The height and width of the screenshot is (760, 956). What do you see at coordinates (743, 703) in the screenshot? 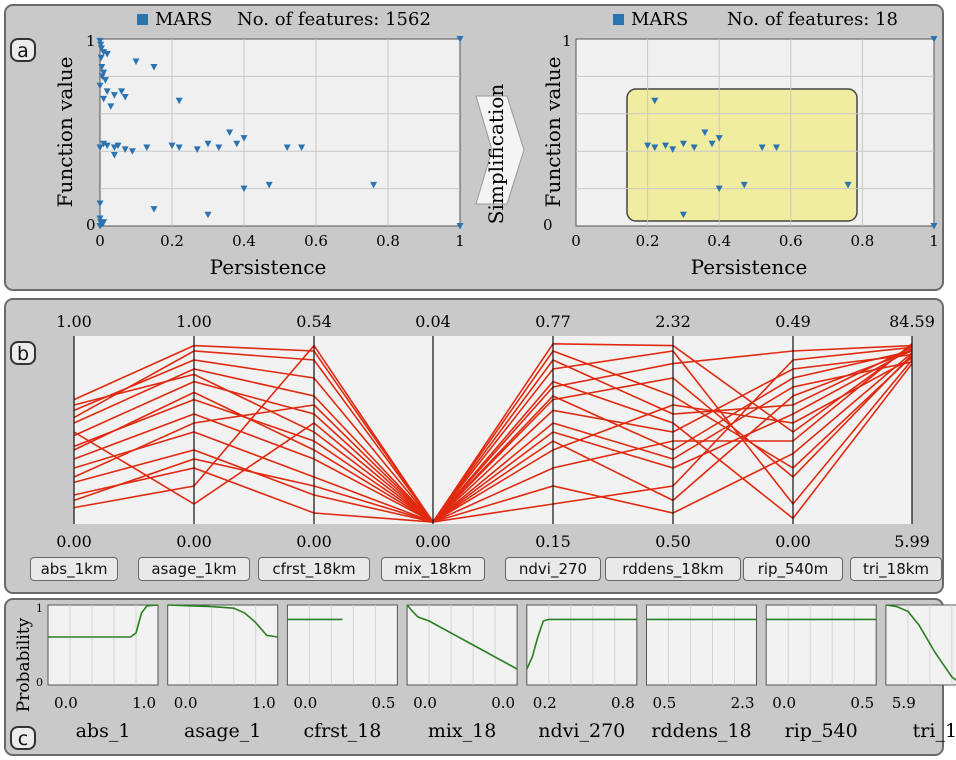
I see `x-max-label: 2.3` at bounding box center [743, 703].